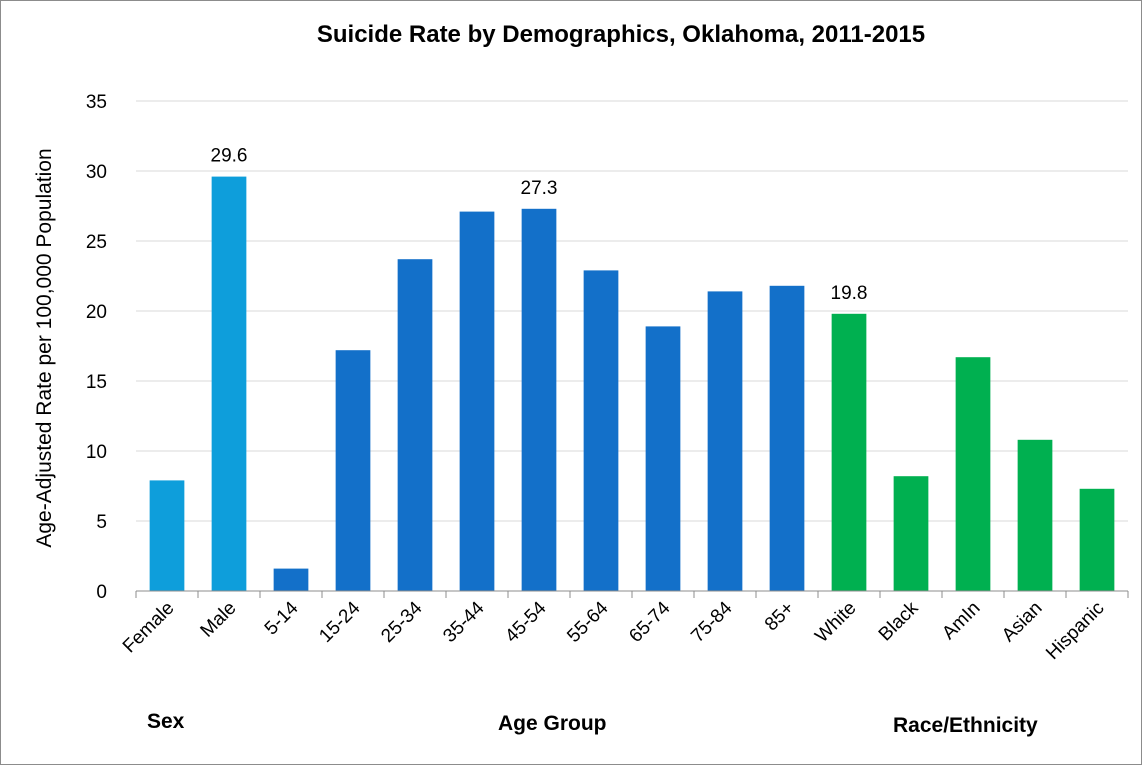  What do you see at coordinates (539, 188) in the screenshot?
I see `data-label: 27.3` at bounding box center [539, 188].